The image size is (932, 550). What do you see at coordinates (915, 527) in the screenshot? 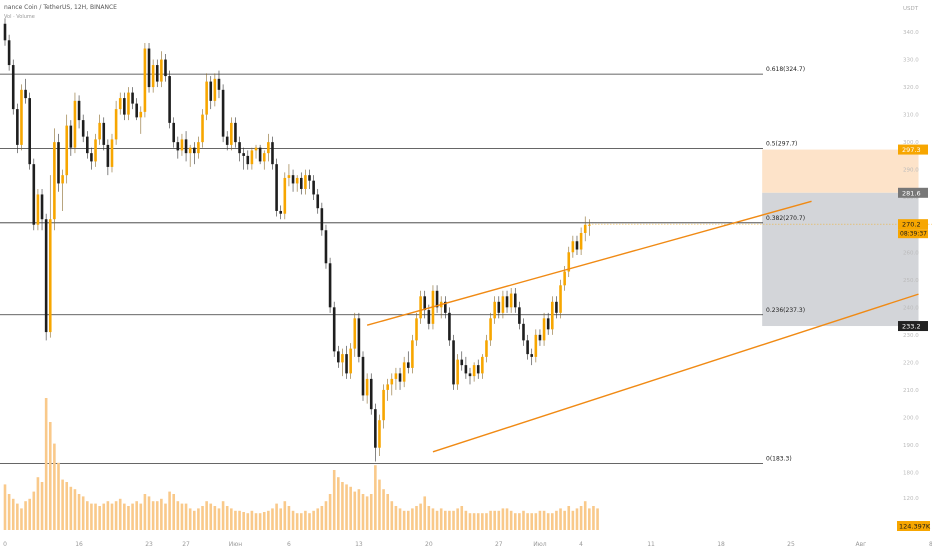
I see `volume-label-text: 124.397K` at bounding box center [915, 527].